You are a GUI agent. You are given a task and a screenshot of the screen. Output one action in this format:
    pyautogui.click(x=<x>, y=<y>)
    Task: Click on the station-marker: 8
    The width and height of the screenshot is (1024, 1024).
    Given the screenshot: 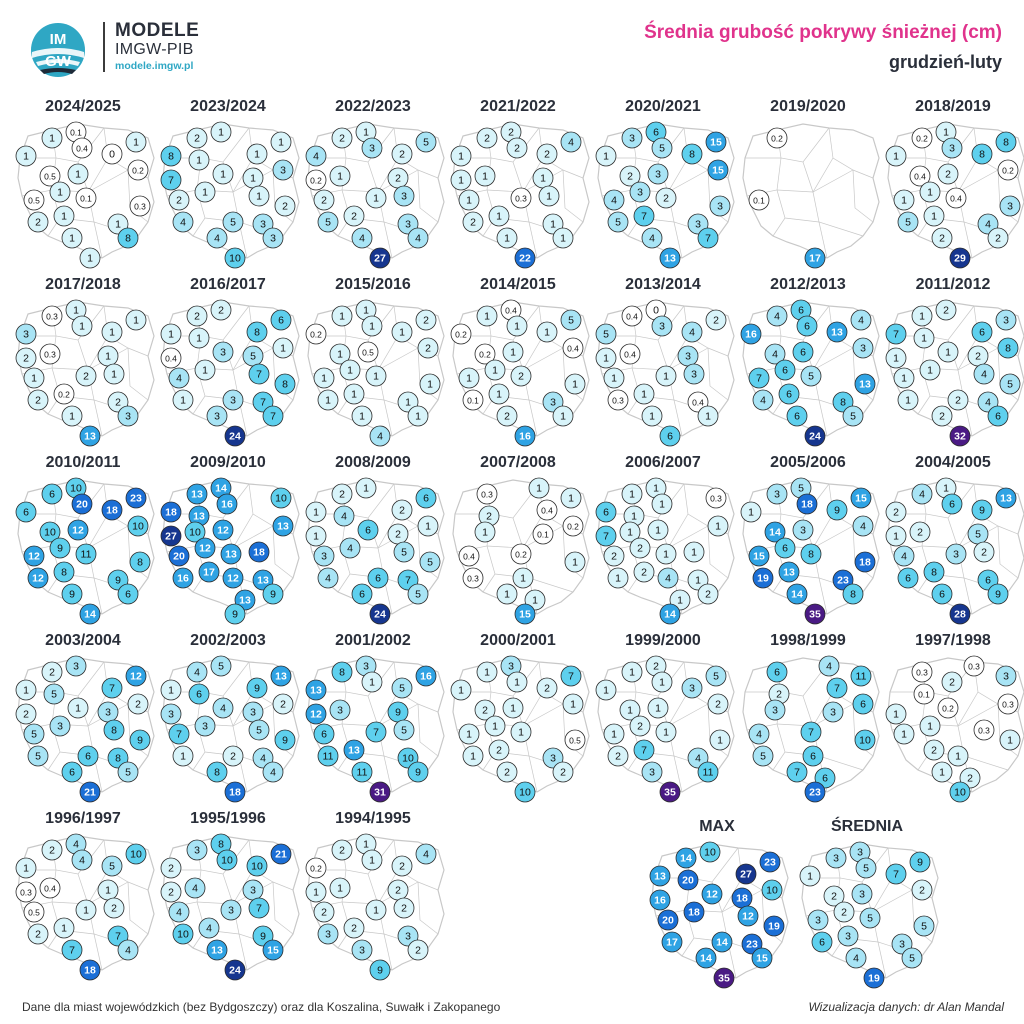 What is the action you would take?
    pyautogui.click(x=128, y=238)
    